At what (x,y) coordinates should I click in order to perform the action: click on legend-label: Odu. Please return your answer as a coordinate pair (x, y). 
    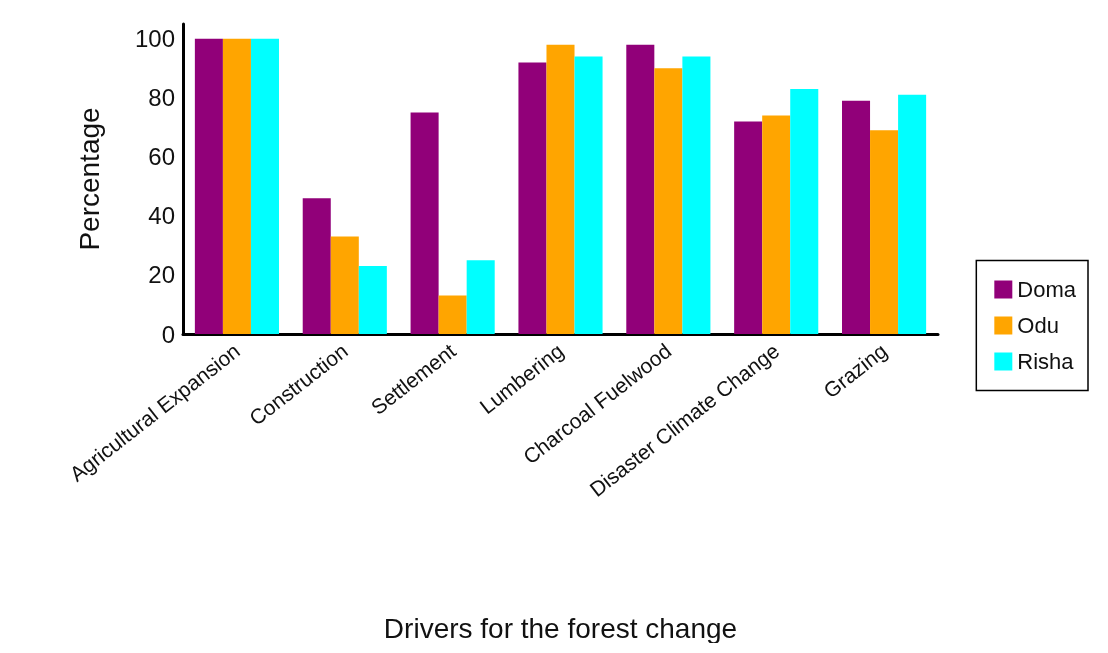
    Looking at the image, I should click on (1038, 325).